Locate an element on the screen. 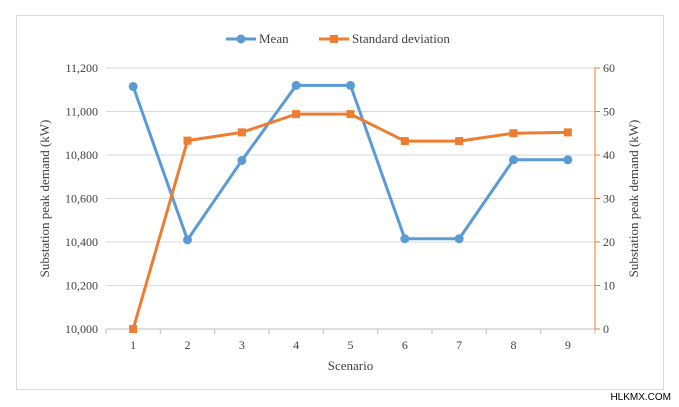  y-left-tick-label: 10,600 is located at coordinates (81, 199).